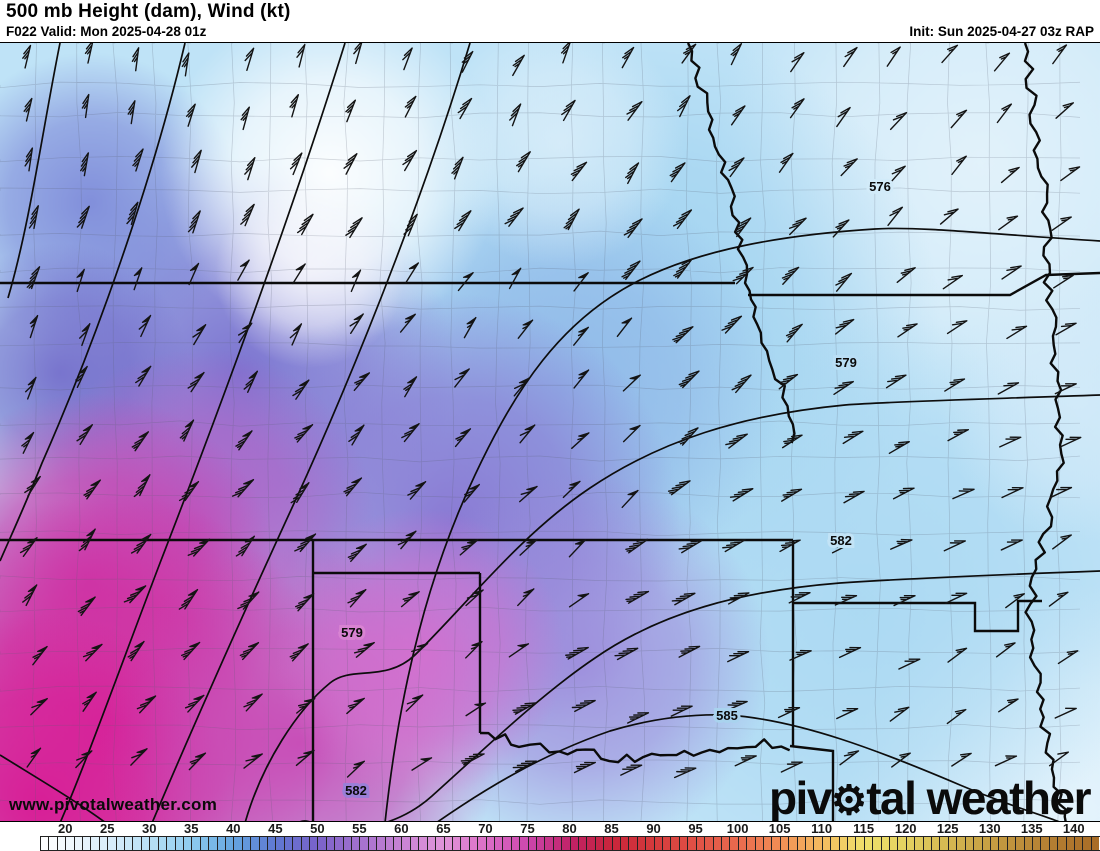 The height and width of the screenshot is (851, 1100). Describe the element at coordinates (359, 828) in the screenshot. I see `legend-tick-label: 55` at that location.